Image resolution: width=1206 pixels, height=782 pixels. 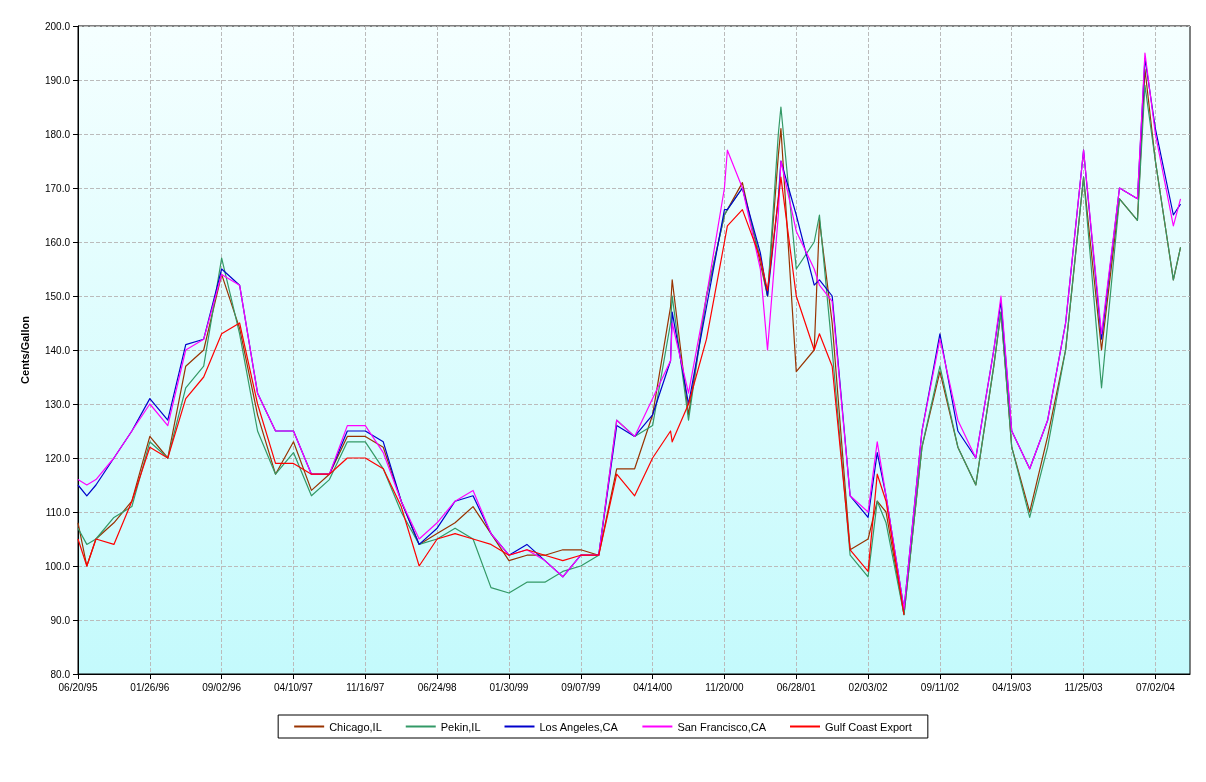 I want to click on x-tick-label: 09/02/96, so click(x=222, y=687).